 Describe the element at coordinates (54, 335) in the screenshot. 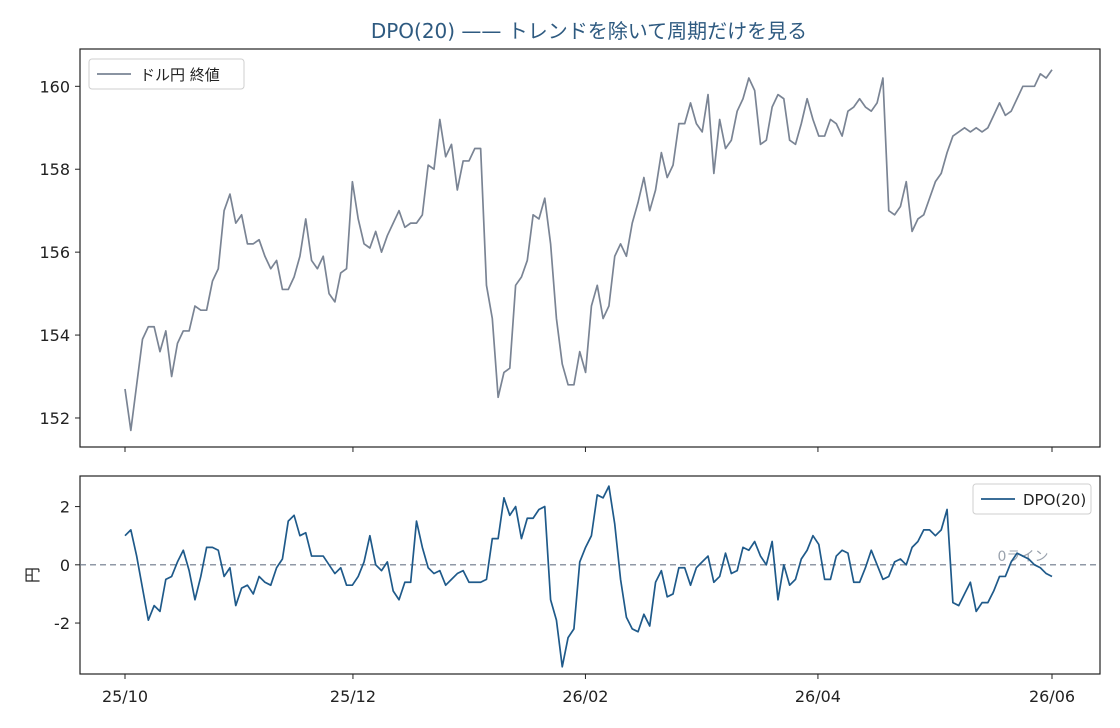

I see `y-tick-label: 154` at that location.